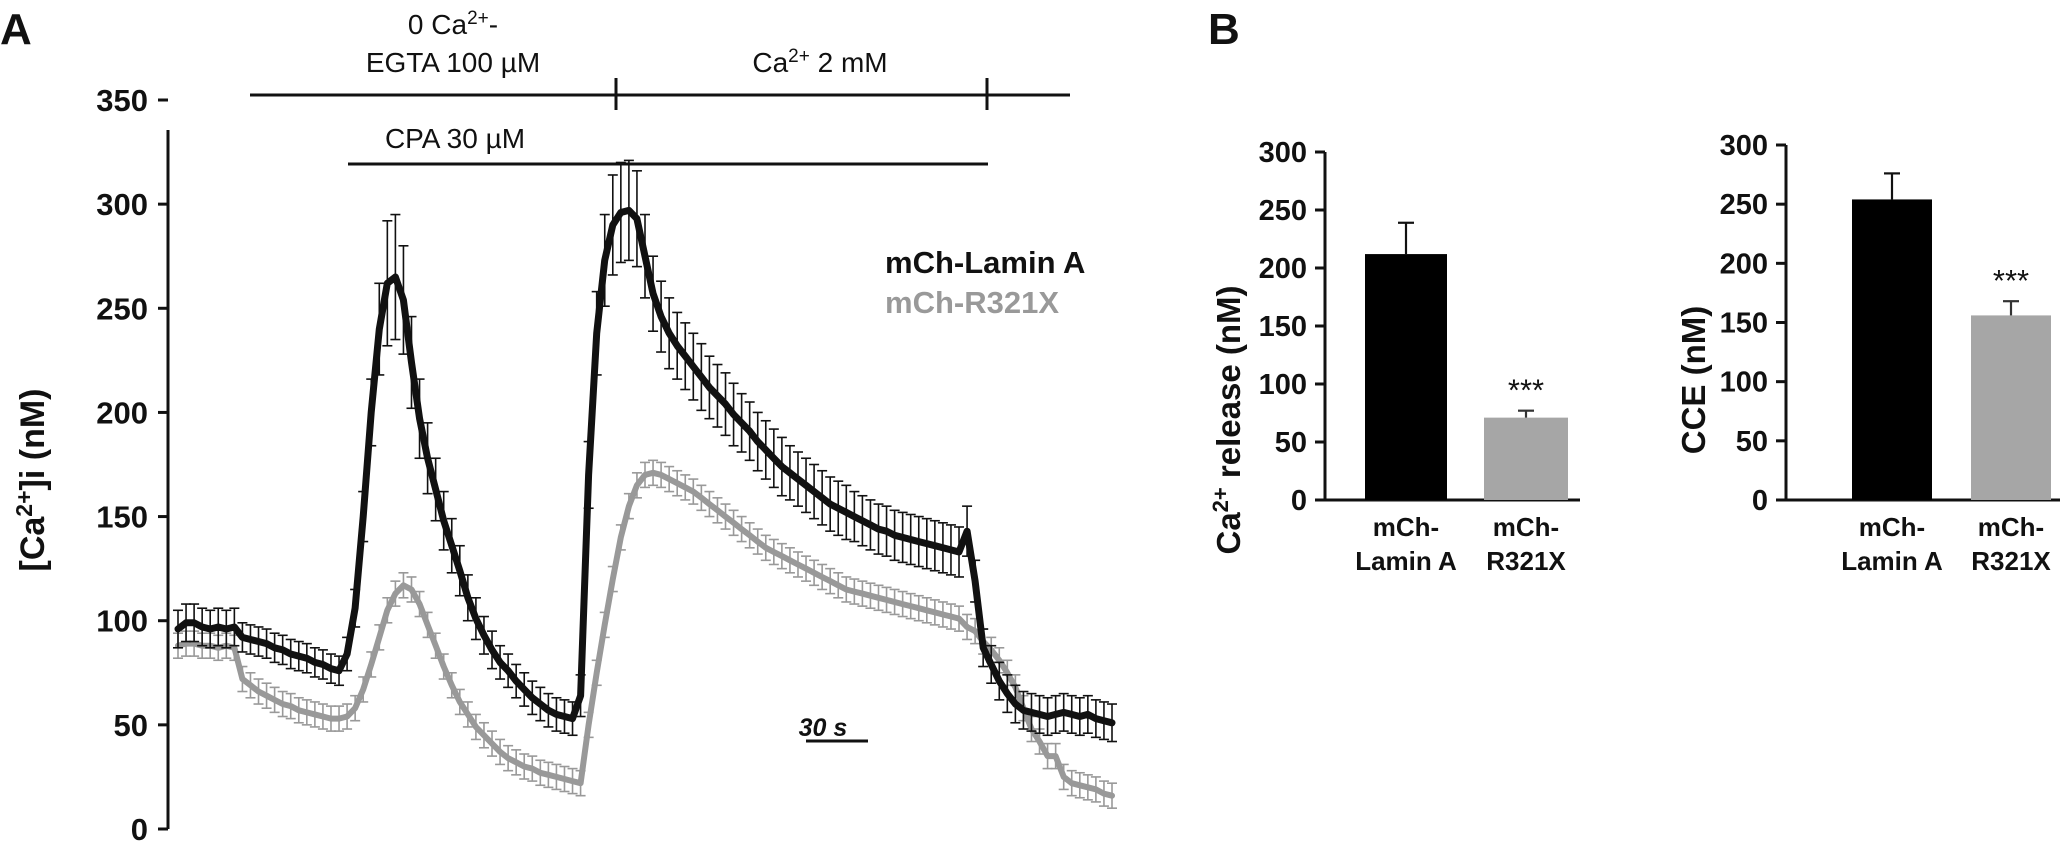 The height and width of the screenshot is (842, 2060). I want to click on scale-bar-label: 30 s, so click(823, 728).